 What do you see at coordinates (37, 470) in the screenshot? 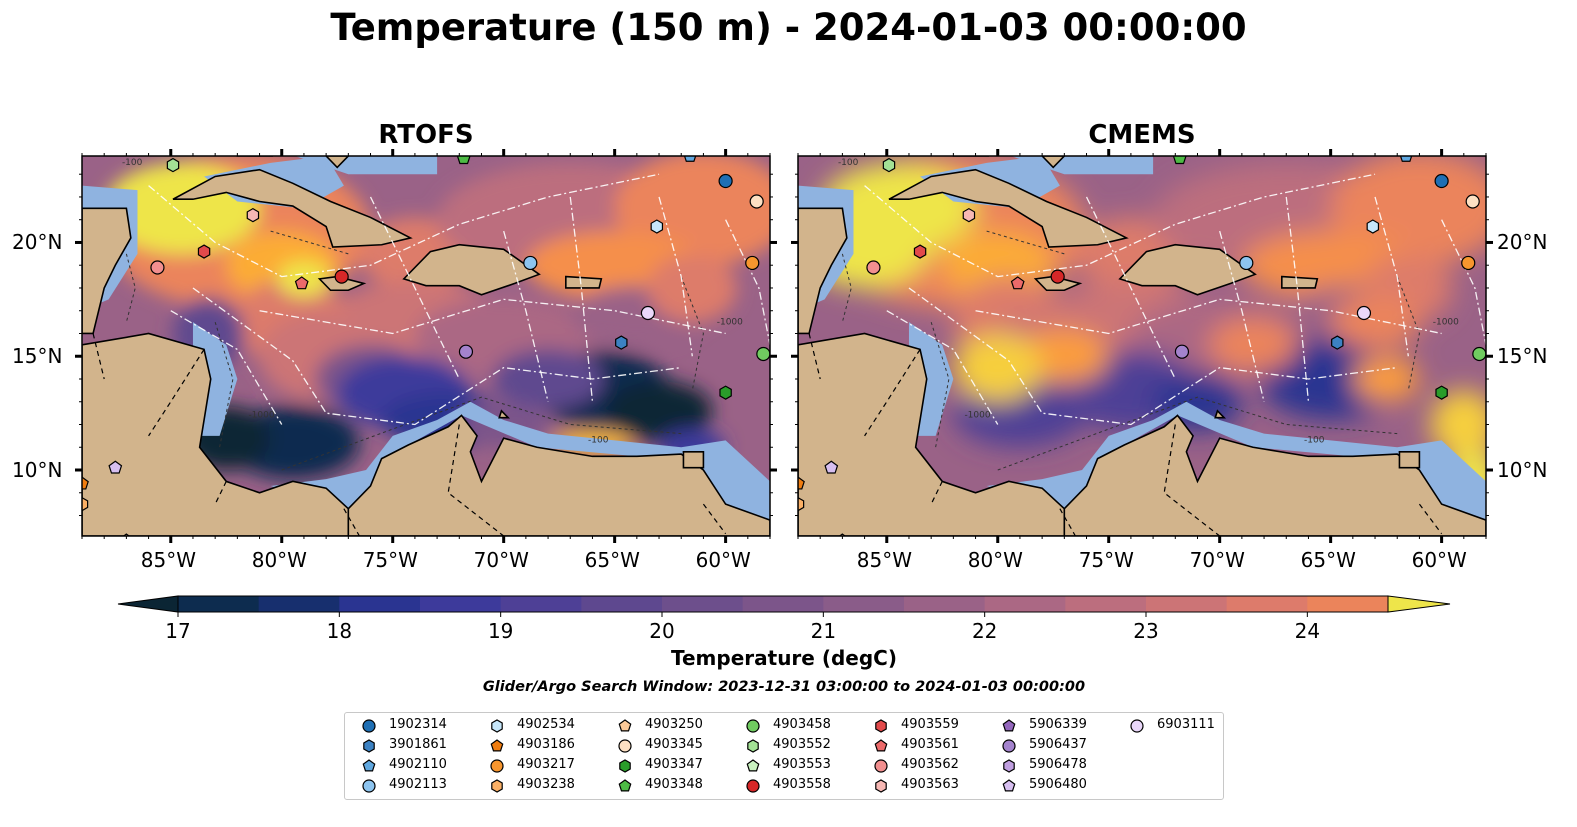
I see `lat-tick-label-left: 10°N` at bounding box center [37, 470].